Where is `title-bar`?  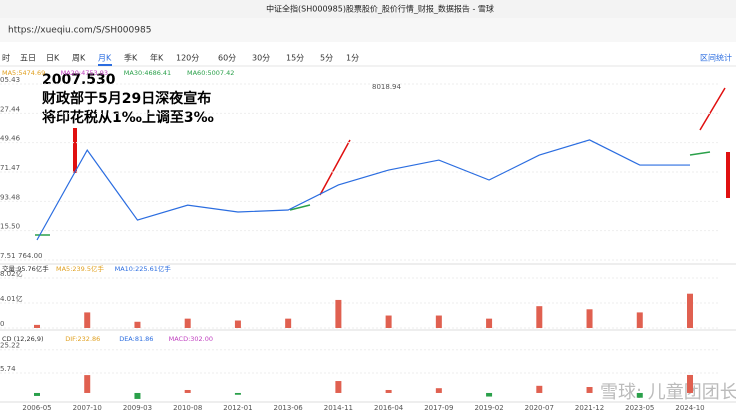
title-bar is located at coordinates (368, 9).